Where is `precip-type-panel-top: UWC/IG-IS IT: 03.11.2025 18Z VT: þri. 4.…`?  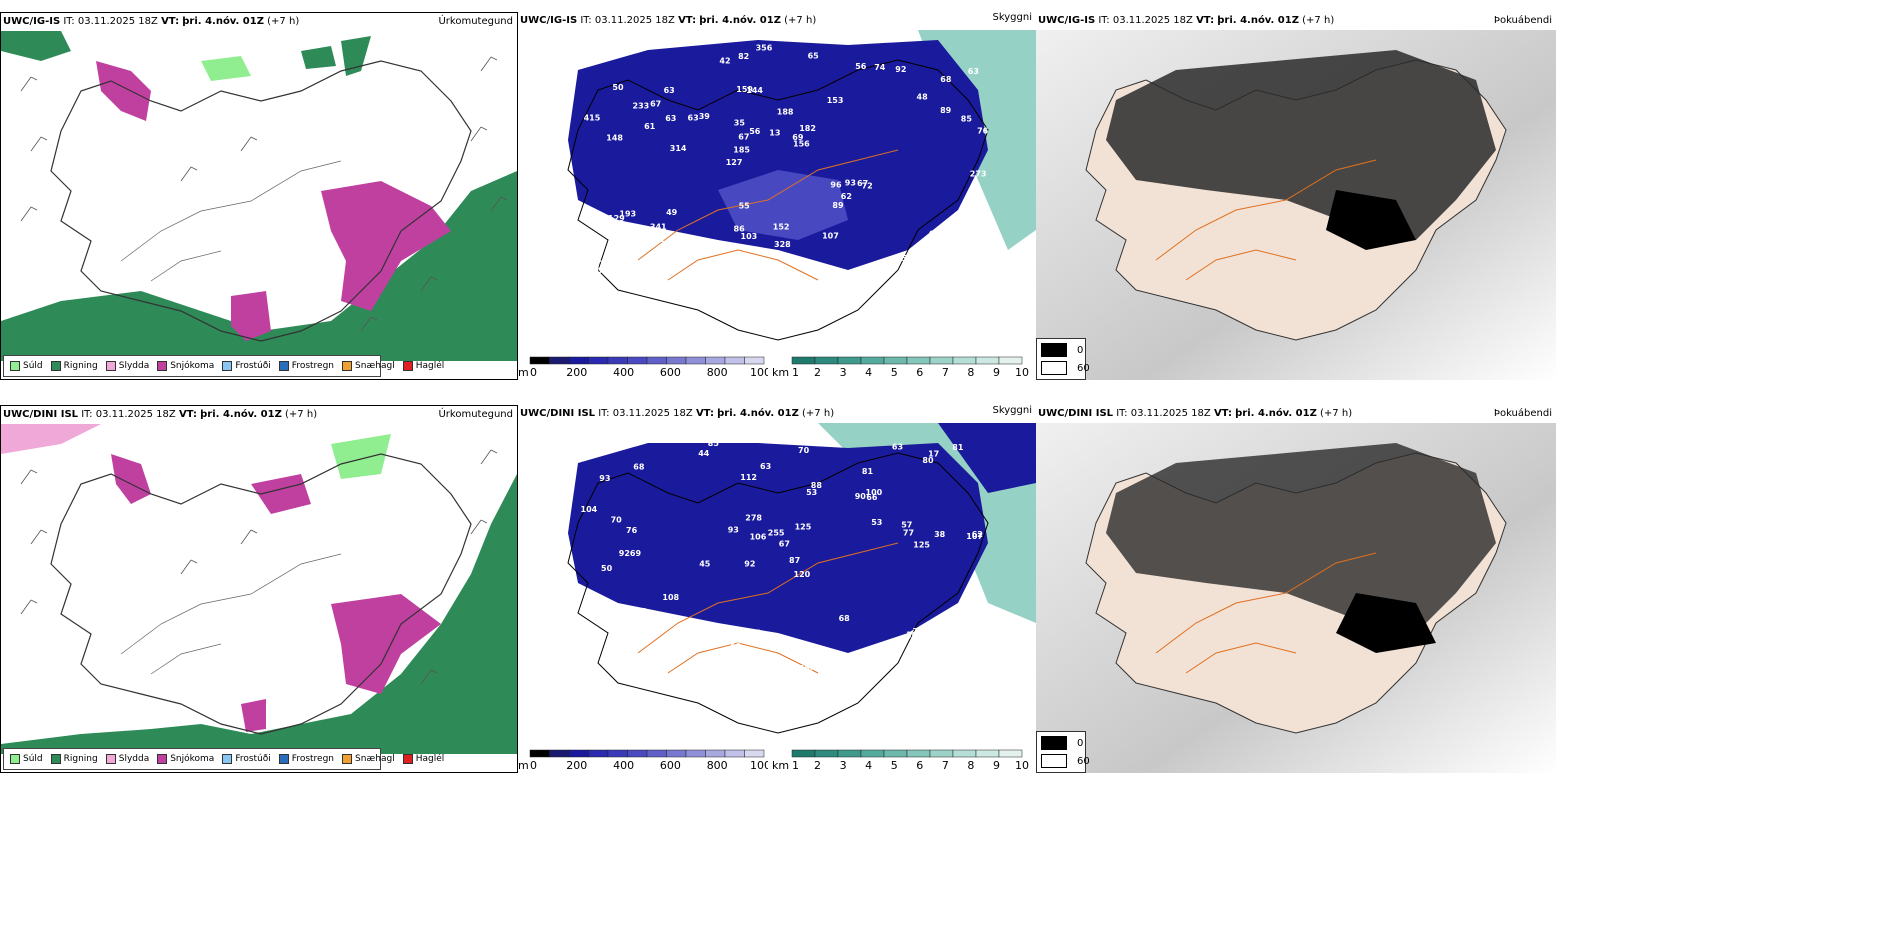
precip-type-panel-top: UWC/IG-IS IT: 03.11.2025 18Z VT: þri. 4.… is located at coordinates (259, 196).